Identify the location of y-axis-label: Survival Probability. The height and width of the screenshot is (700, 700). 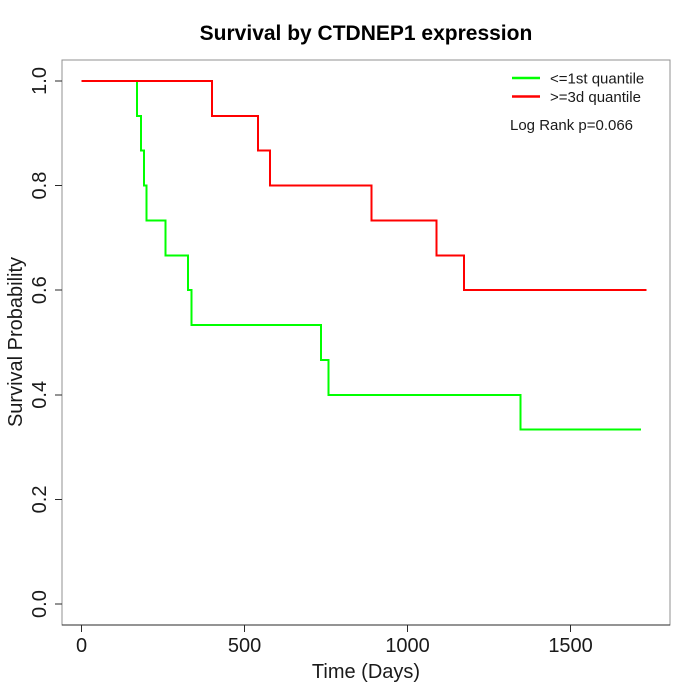
(16, 342).